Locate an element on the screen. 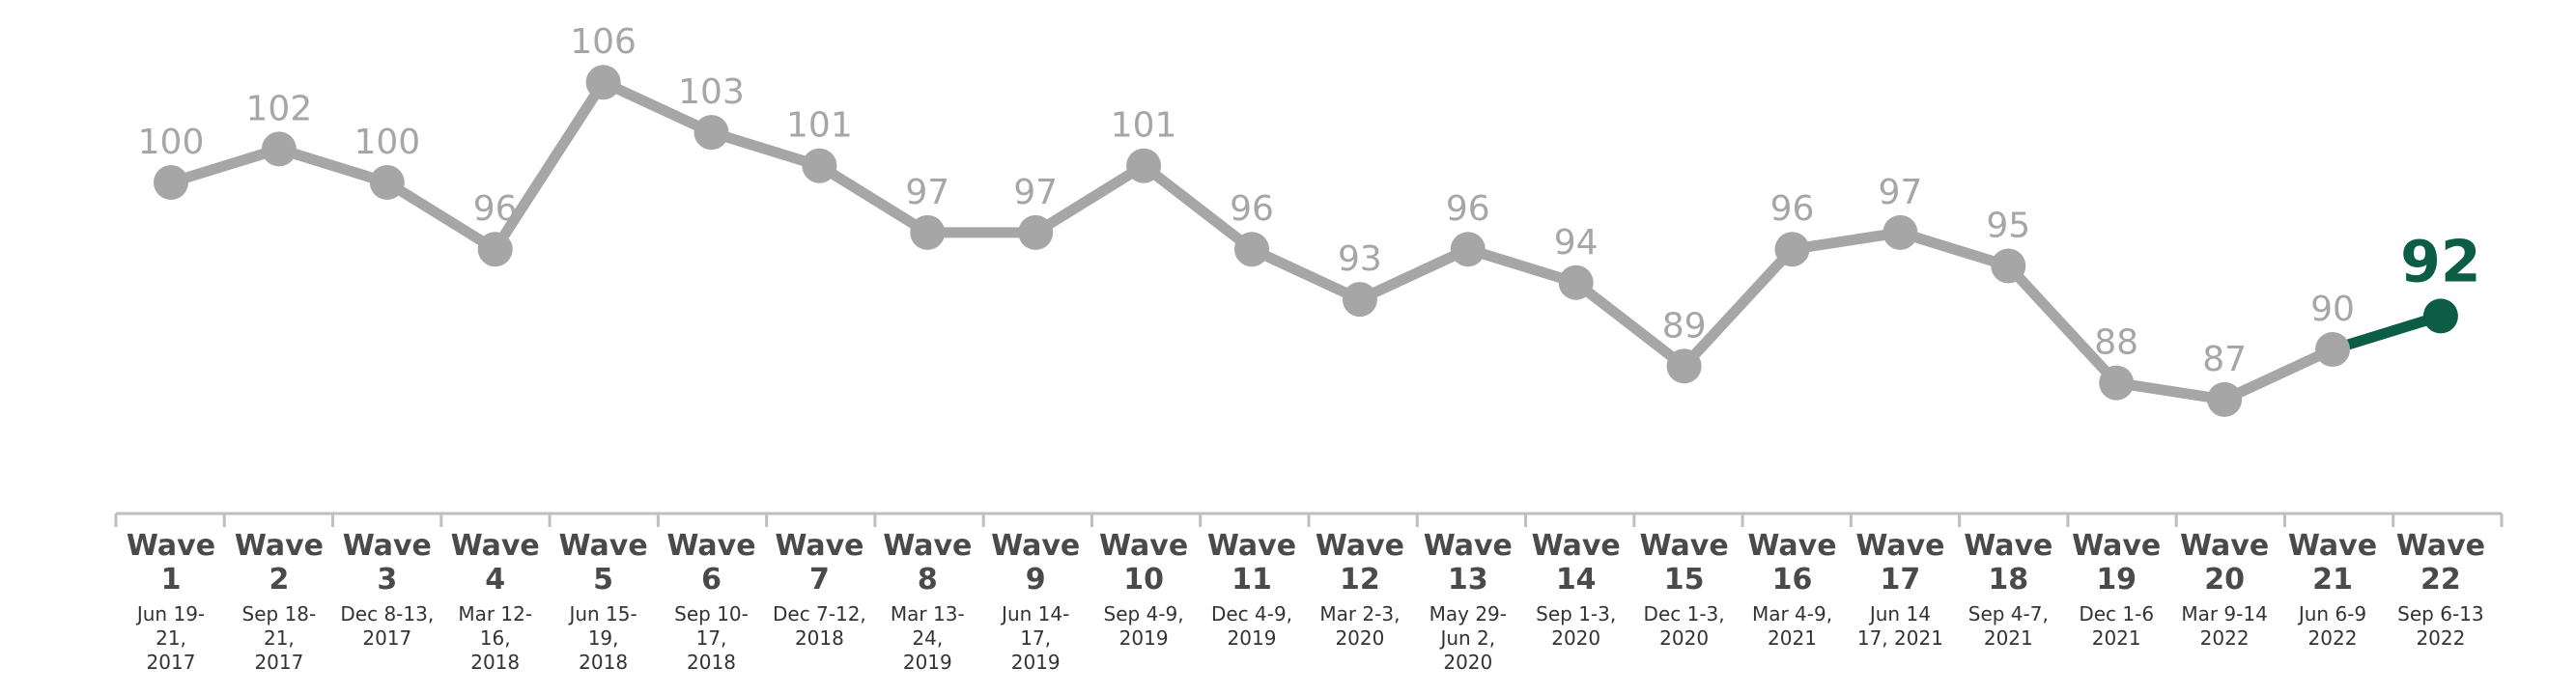 This screenshot has width=2576, height=695. x-tick-label-date: 16, is located at coordinates (495, 638).